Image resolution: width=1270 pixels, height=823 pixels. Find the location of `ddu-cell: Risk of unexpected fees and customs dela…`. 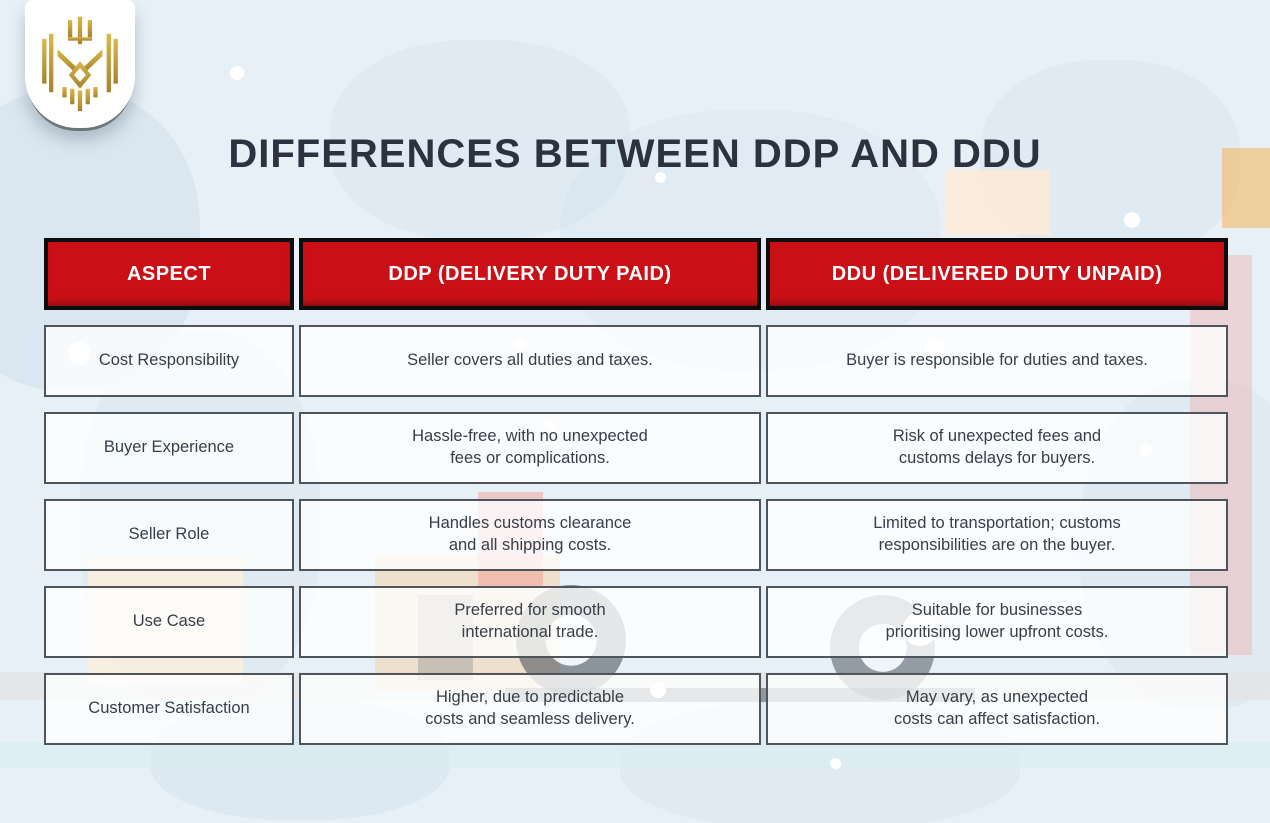

ddu-cell: Risk of unexpected fees and customs dela… is located at coordinates (997, 448).